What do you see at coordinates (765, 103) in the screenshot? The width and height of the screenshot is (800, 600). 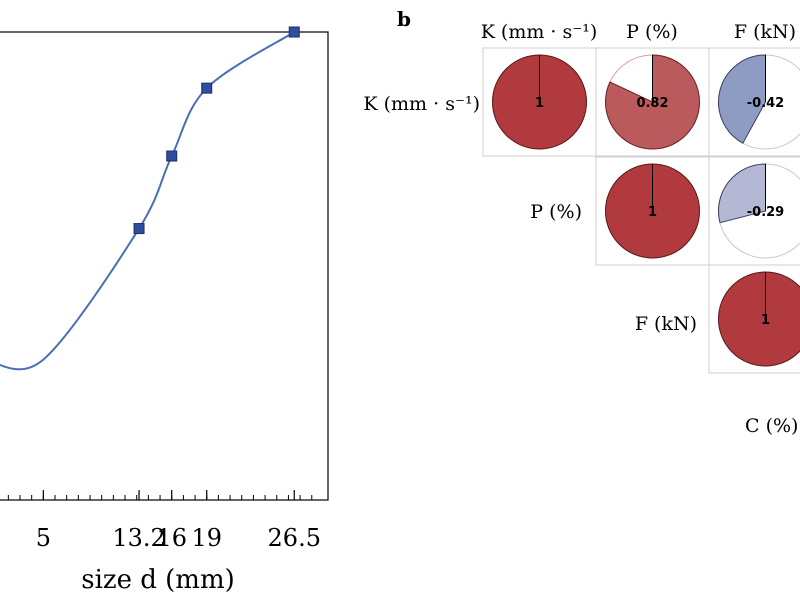 I see `correlation-value: -0.42` at bounding box center [765, 103].